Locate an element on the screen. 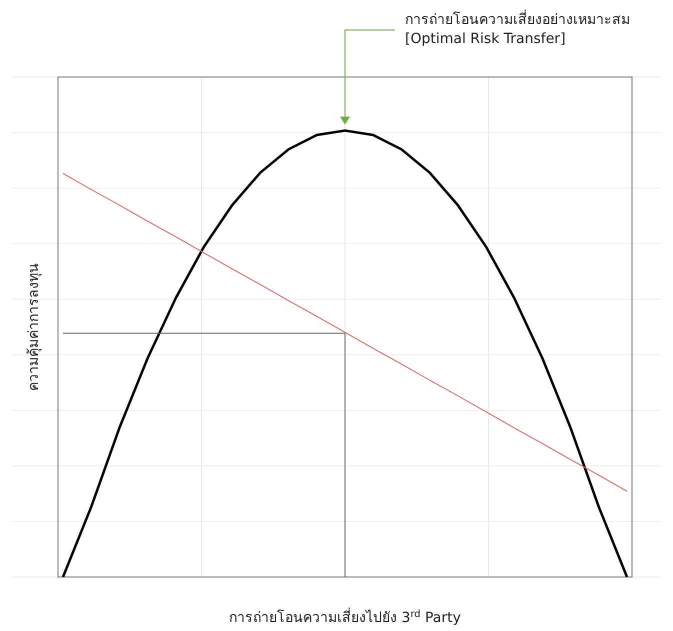  y-axis-title: ความคุ้มค่าการลงทุน is located at coordinates (34, 327).